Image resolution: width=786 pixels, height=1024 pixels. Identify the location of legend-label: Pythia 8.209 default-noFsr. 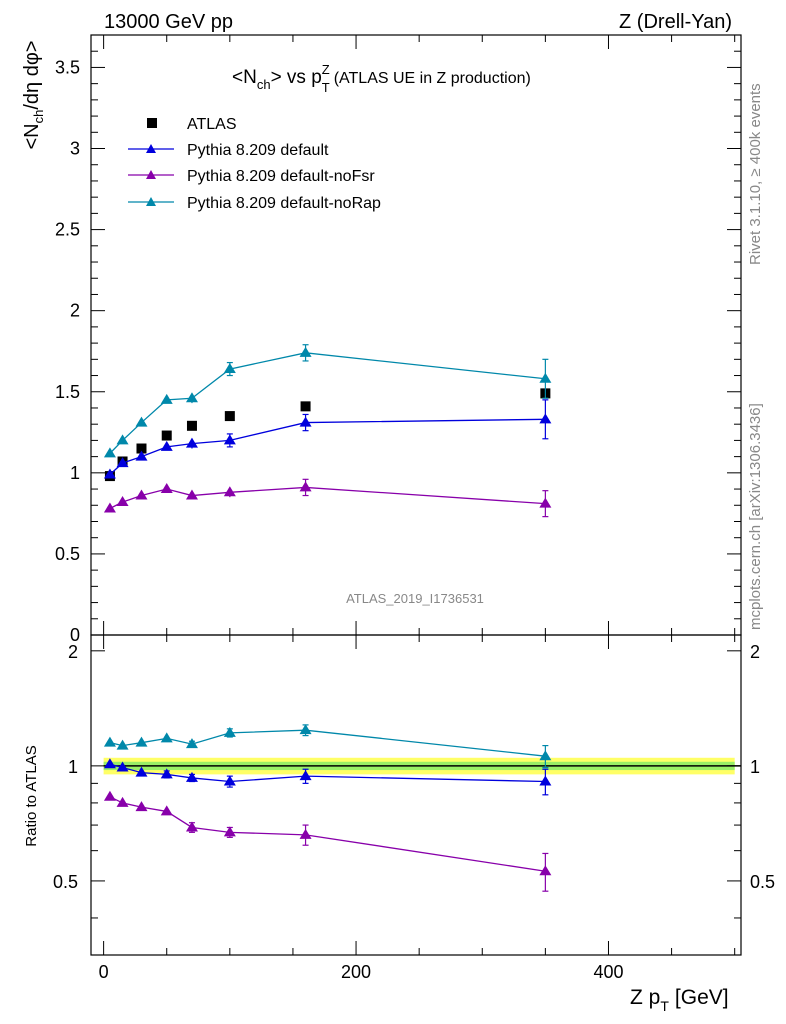
(281, 176).